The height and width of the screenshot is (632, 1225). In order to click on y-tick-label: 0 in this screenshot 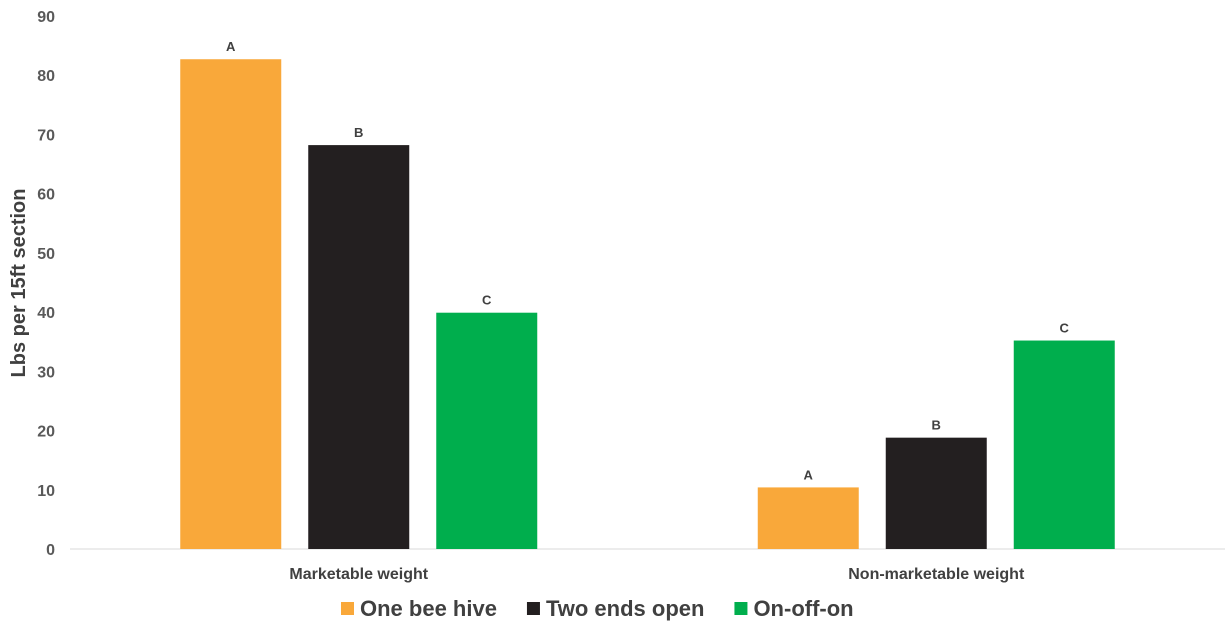, I will do `click(50, 550)`.